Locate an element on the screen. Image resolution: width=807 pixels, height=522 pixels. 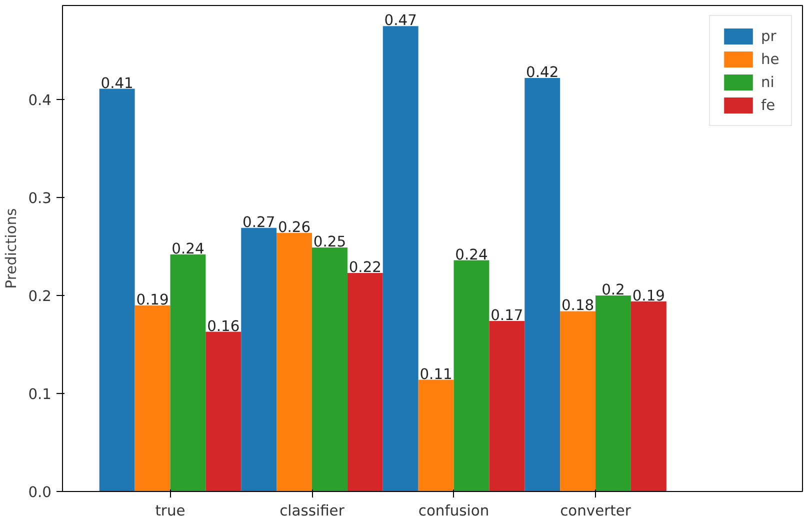
y-tick-label: 0.1 is located at coordinates (40, 395).